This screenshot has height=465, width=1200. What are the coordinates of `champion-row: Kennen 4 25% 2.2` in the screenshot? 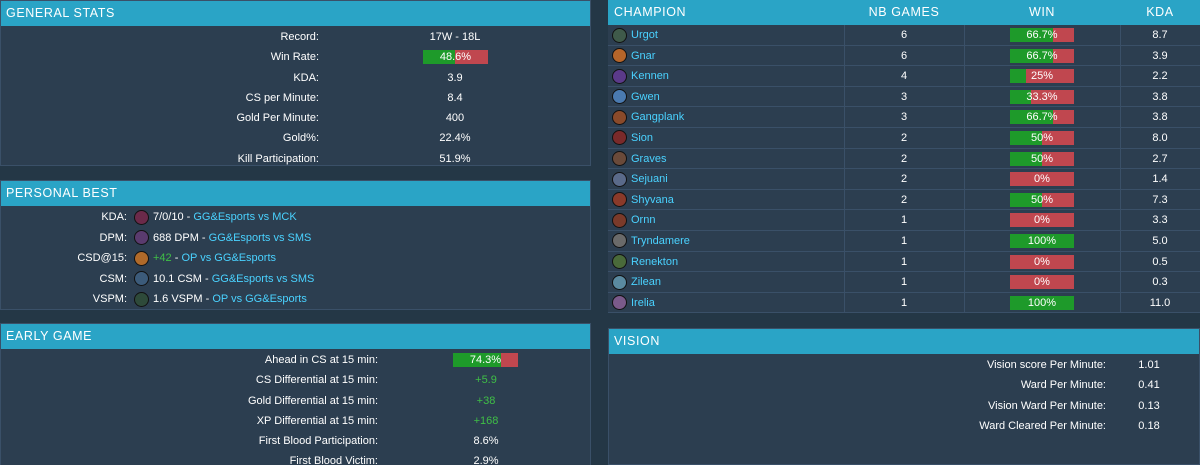 It's located at (904, 76).